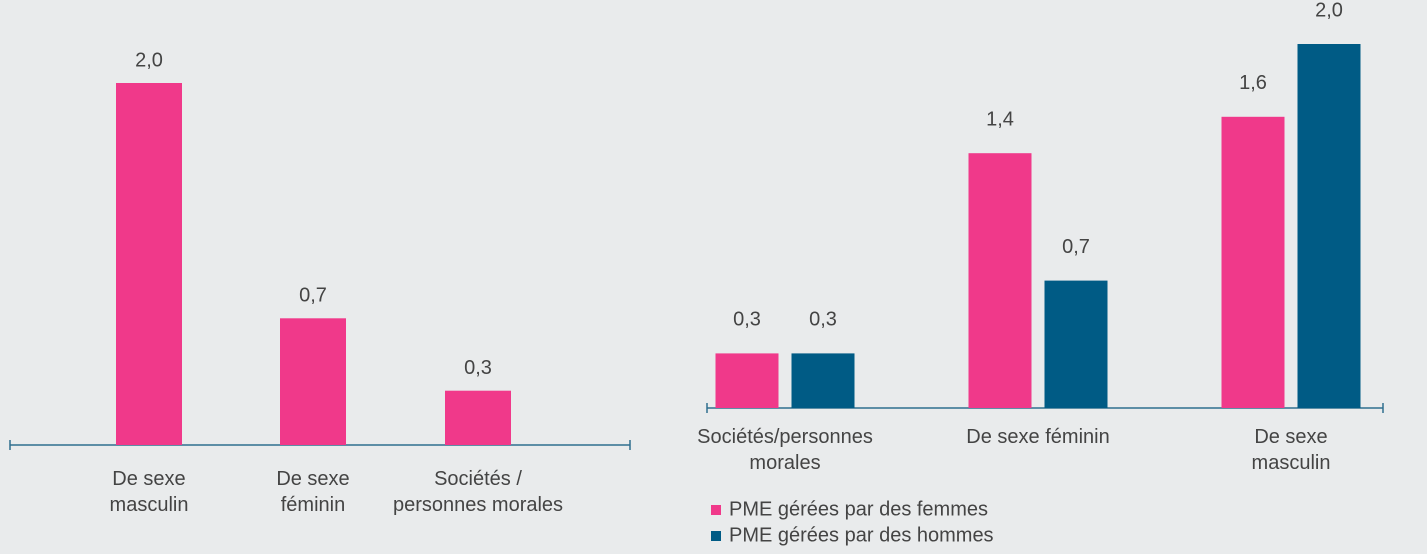 The image size is (1427, 554). I want to click on x-tick-label: Sociétés/personnes morales, so click(785, 450).